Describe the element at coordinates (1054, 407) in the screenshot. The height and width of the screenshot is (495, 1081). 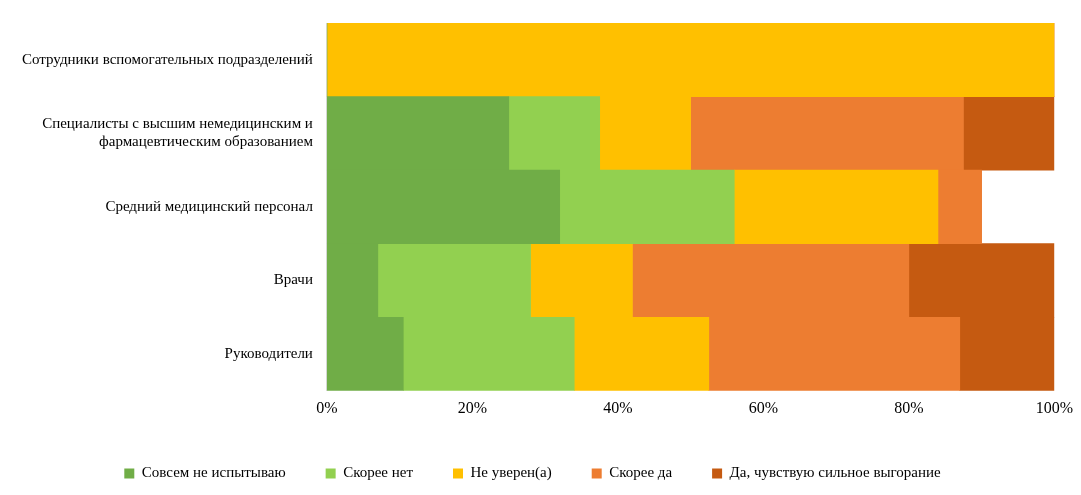
I see `x-tick-label: 100%` at that location.